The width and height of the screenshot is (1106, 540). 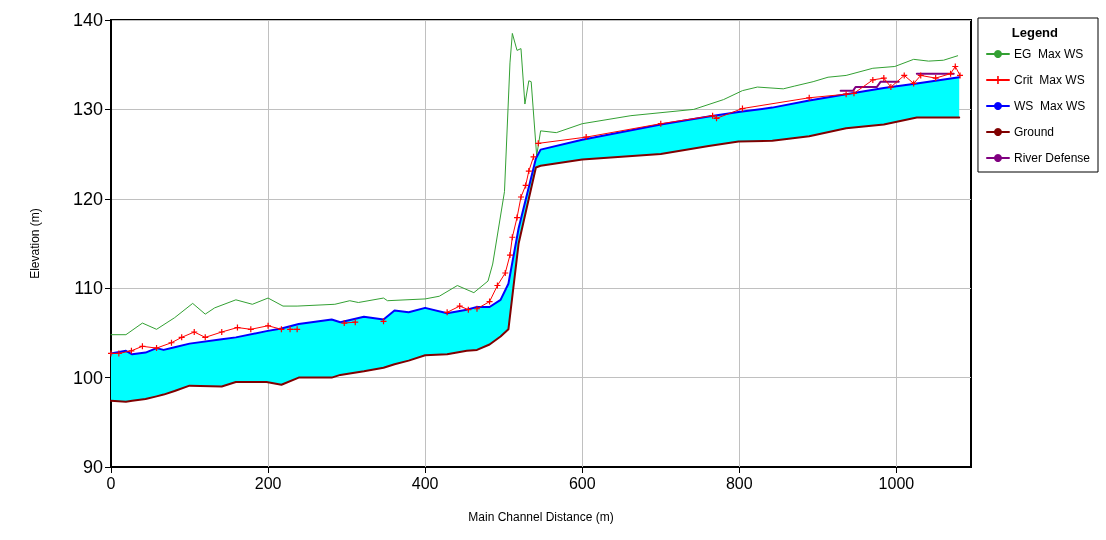 I want to click on legend-label: EG Max WS, so click(x=1048, y=54).